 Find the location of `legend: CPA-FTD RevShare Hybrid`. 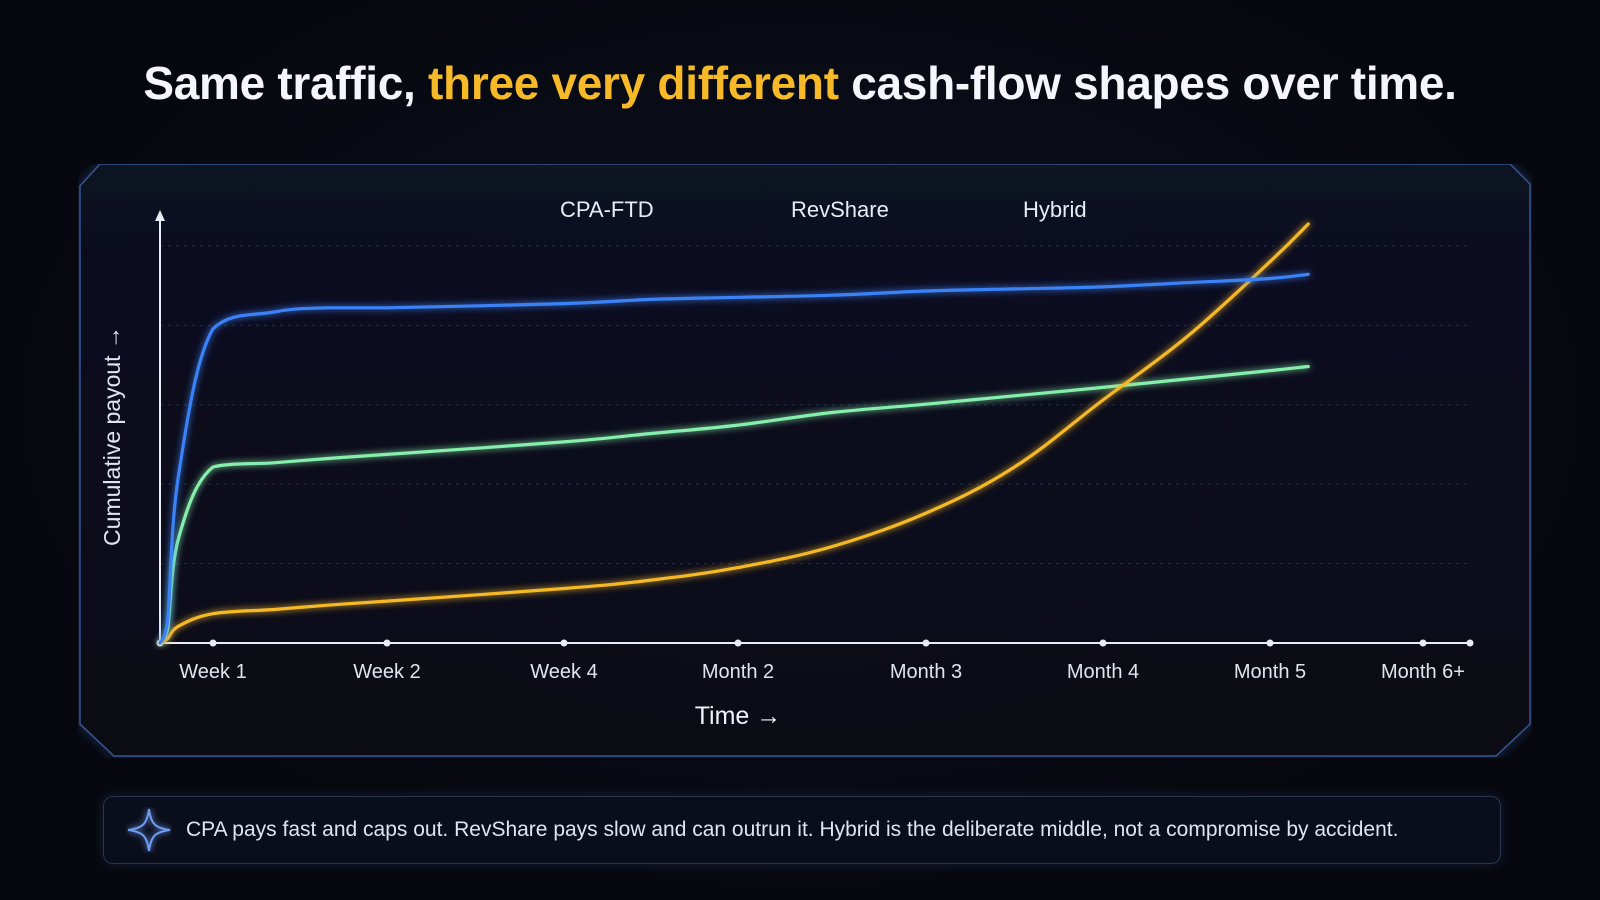

legend: CPA-FTD RevShare Hybrid is located at coordinates (786, 209).